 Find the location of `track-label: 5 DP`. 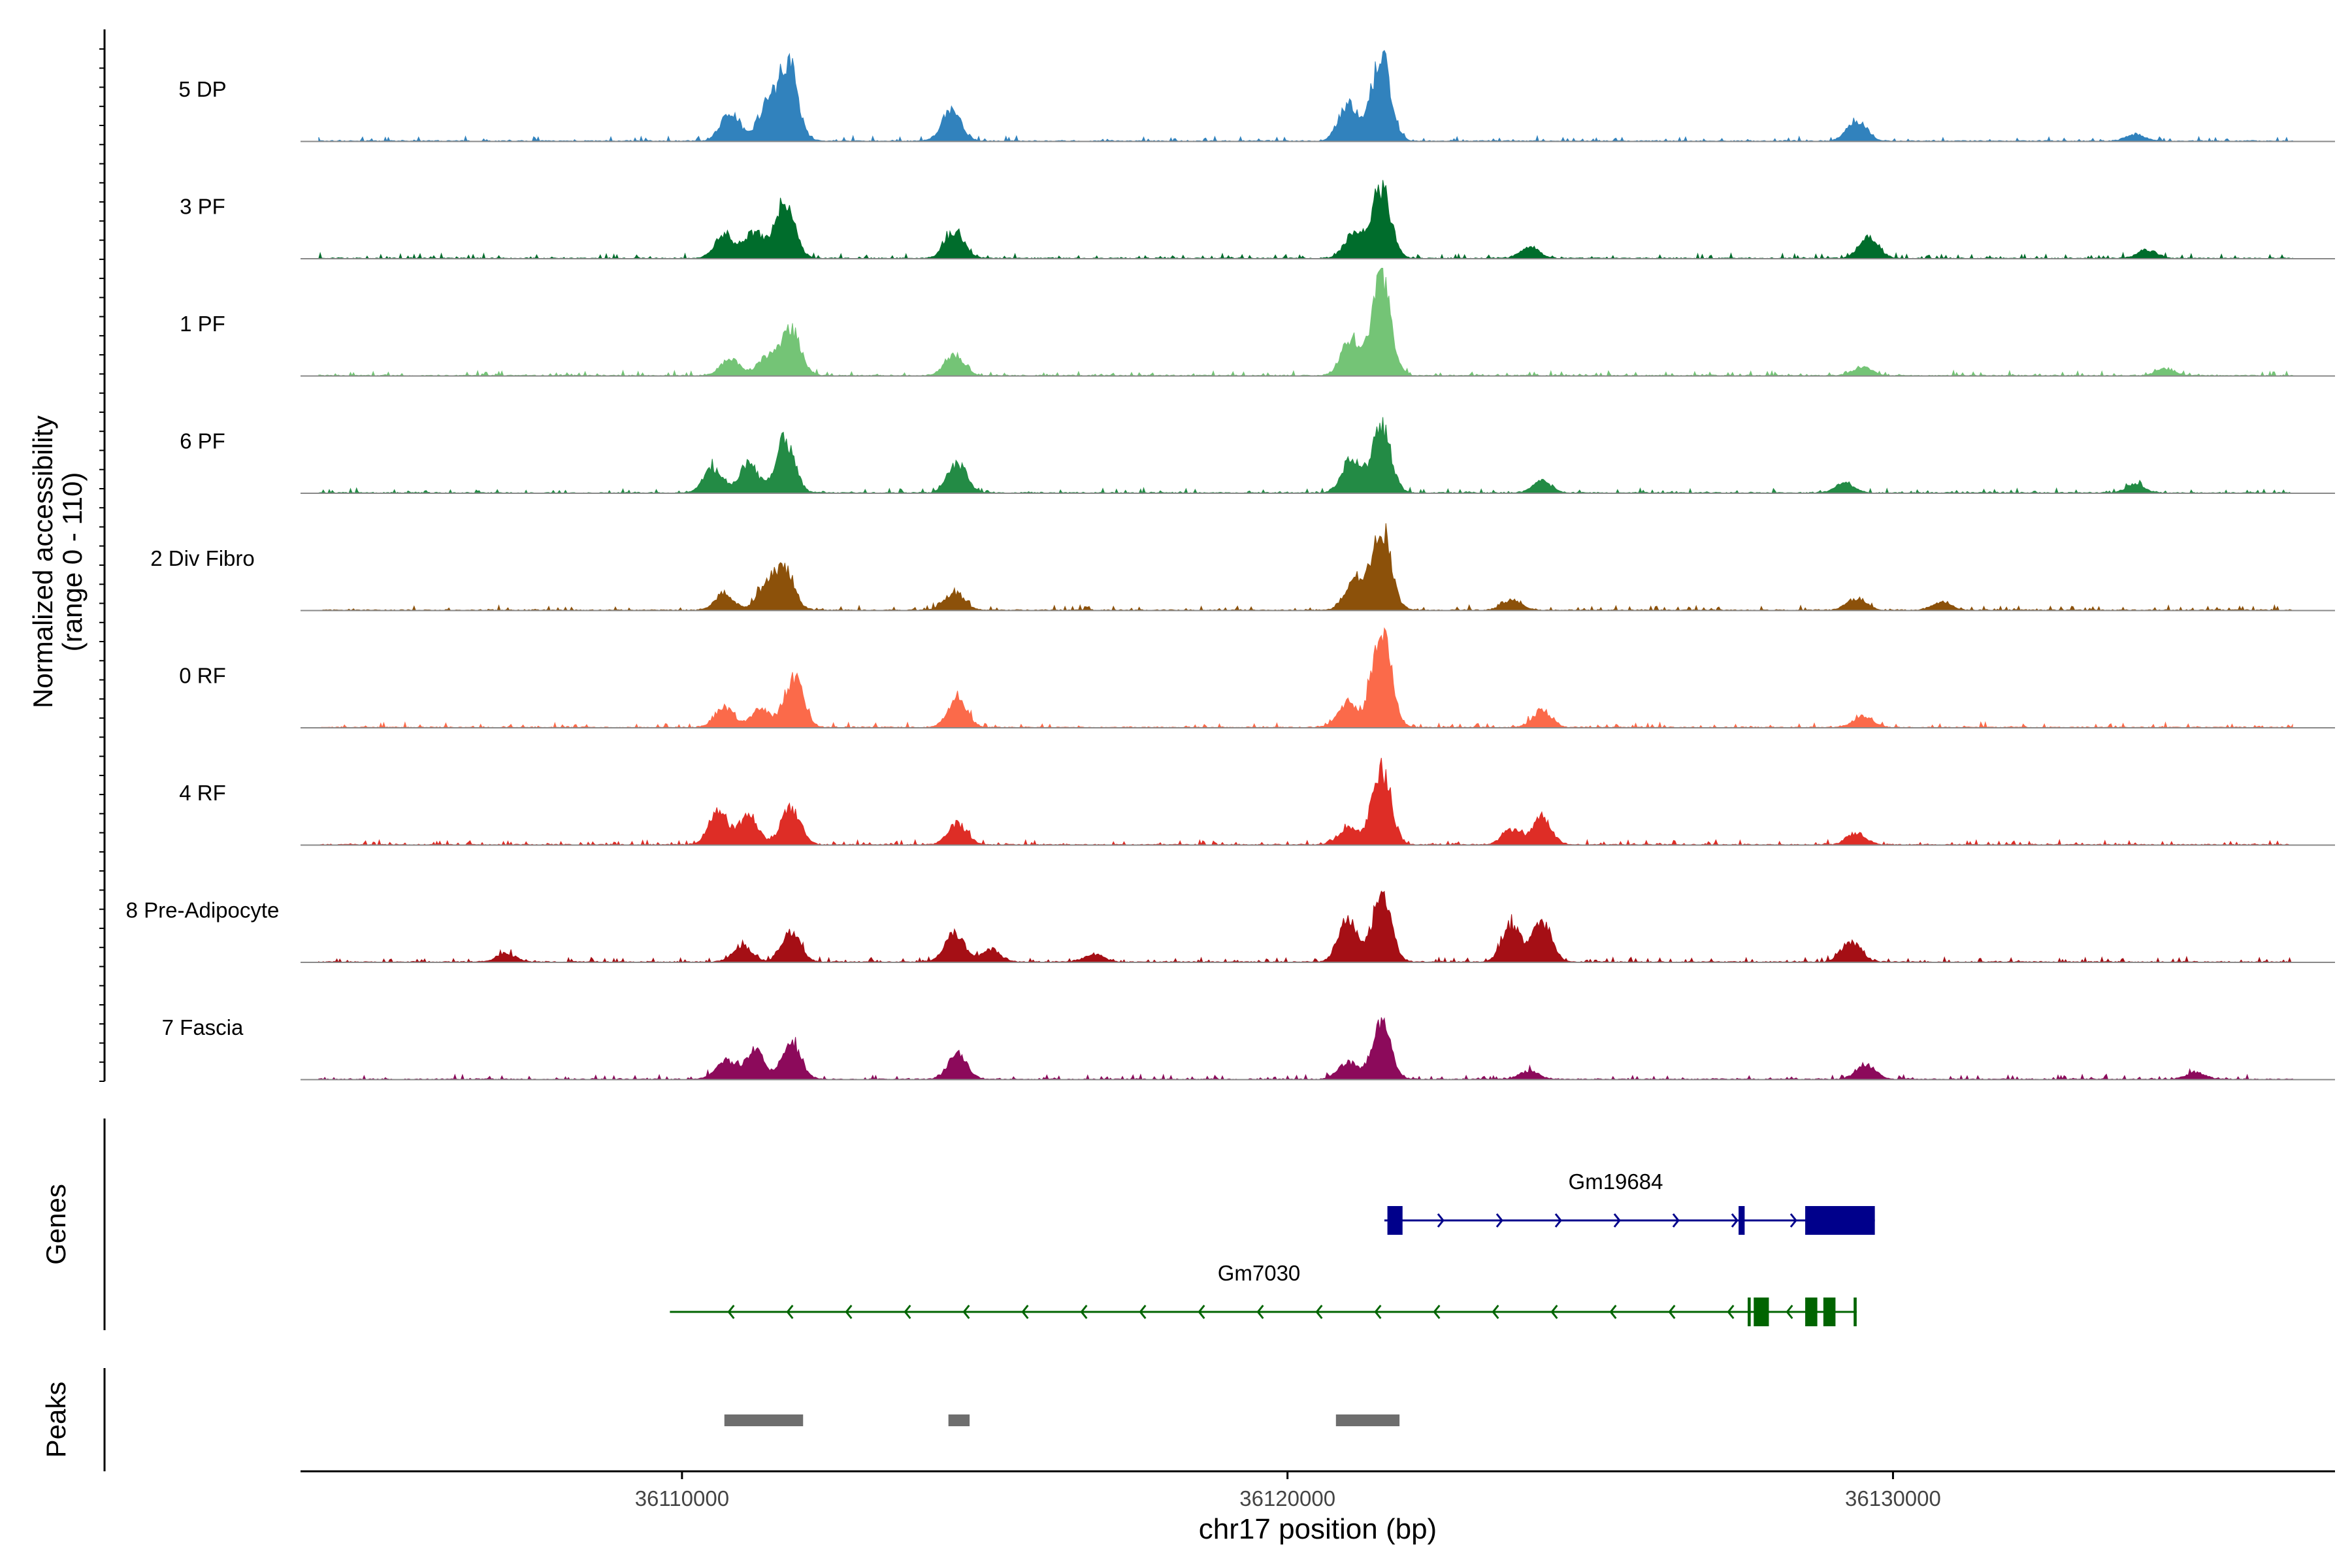

track-label: 5 DP is located at coordinates (202, 89).